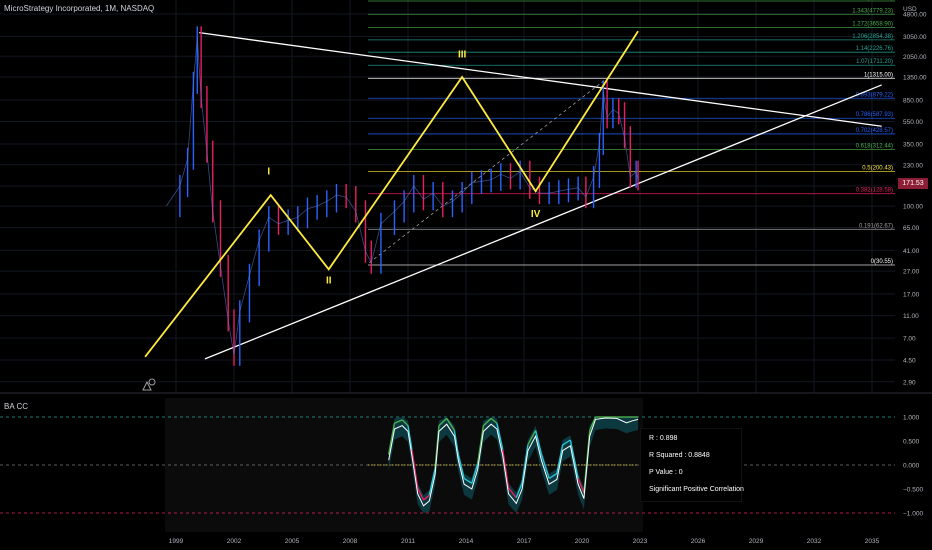  Describe the element at coordinates (872, 541) in the screenshot. I see `time-tick-label: 2035` at that location.